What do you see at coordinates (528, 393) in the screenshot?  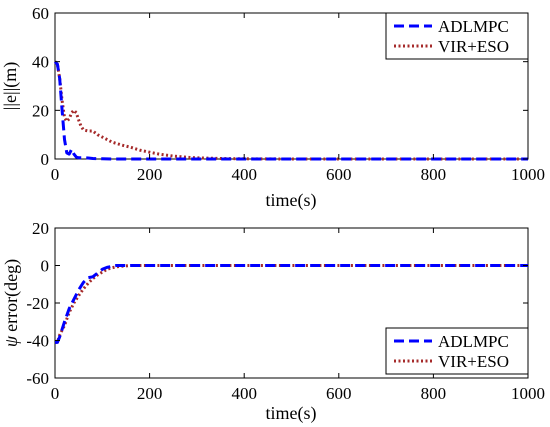 I see `bottom-x-tick-label: 1000` at bounding box center [528, 393].